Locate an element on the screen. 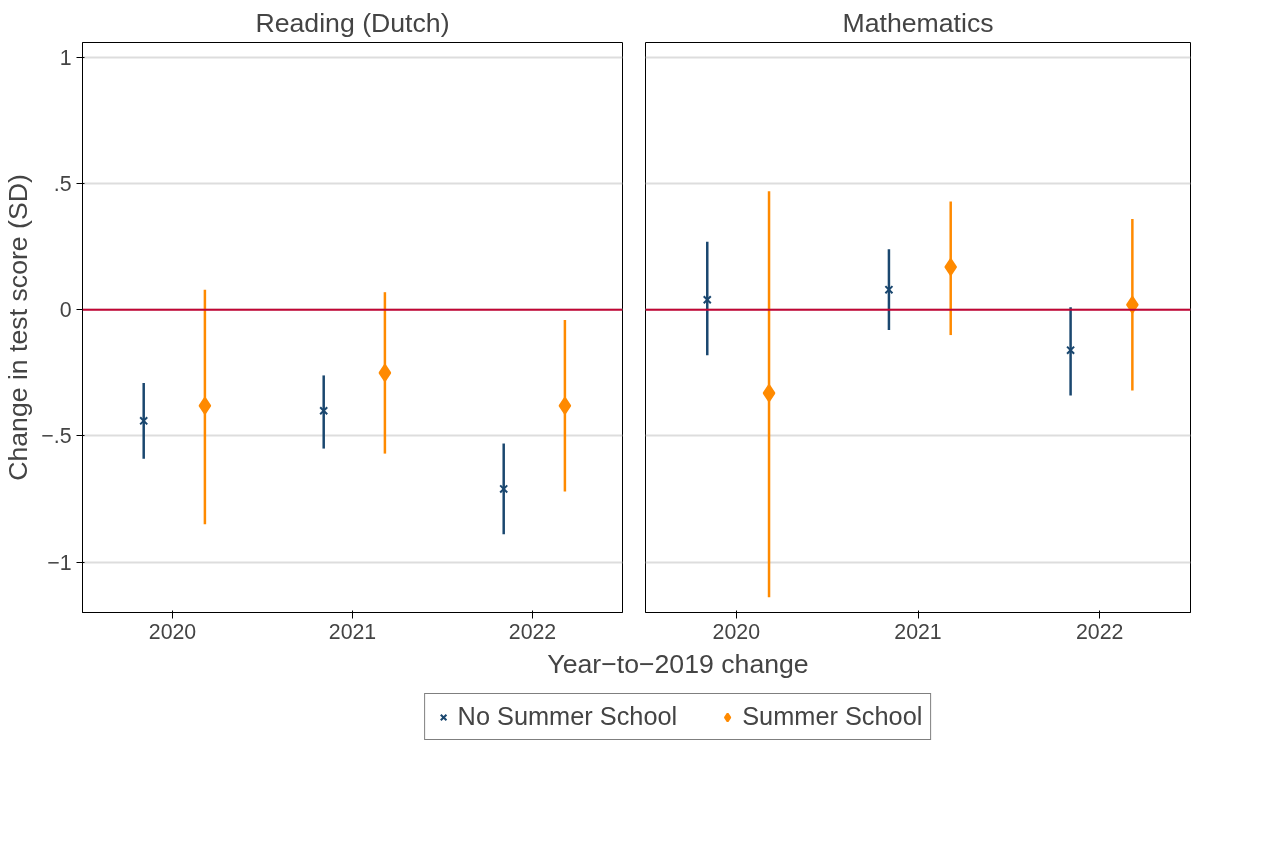  y-tick-label: 0 is located at coordinates (65, 310).